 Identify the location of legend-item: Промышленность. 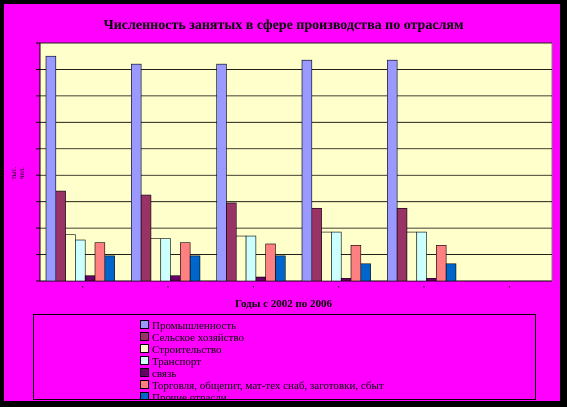
(188, 326).